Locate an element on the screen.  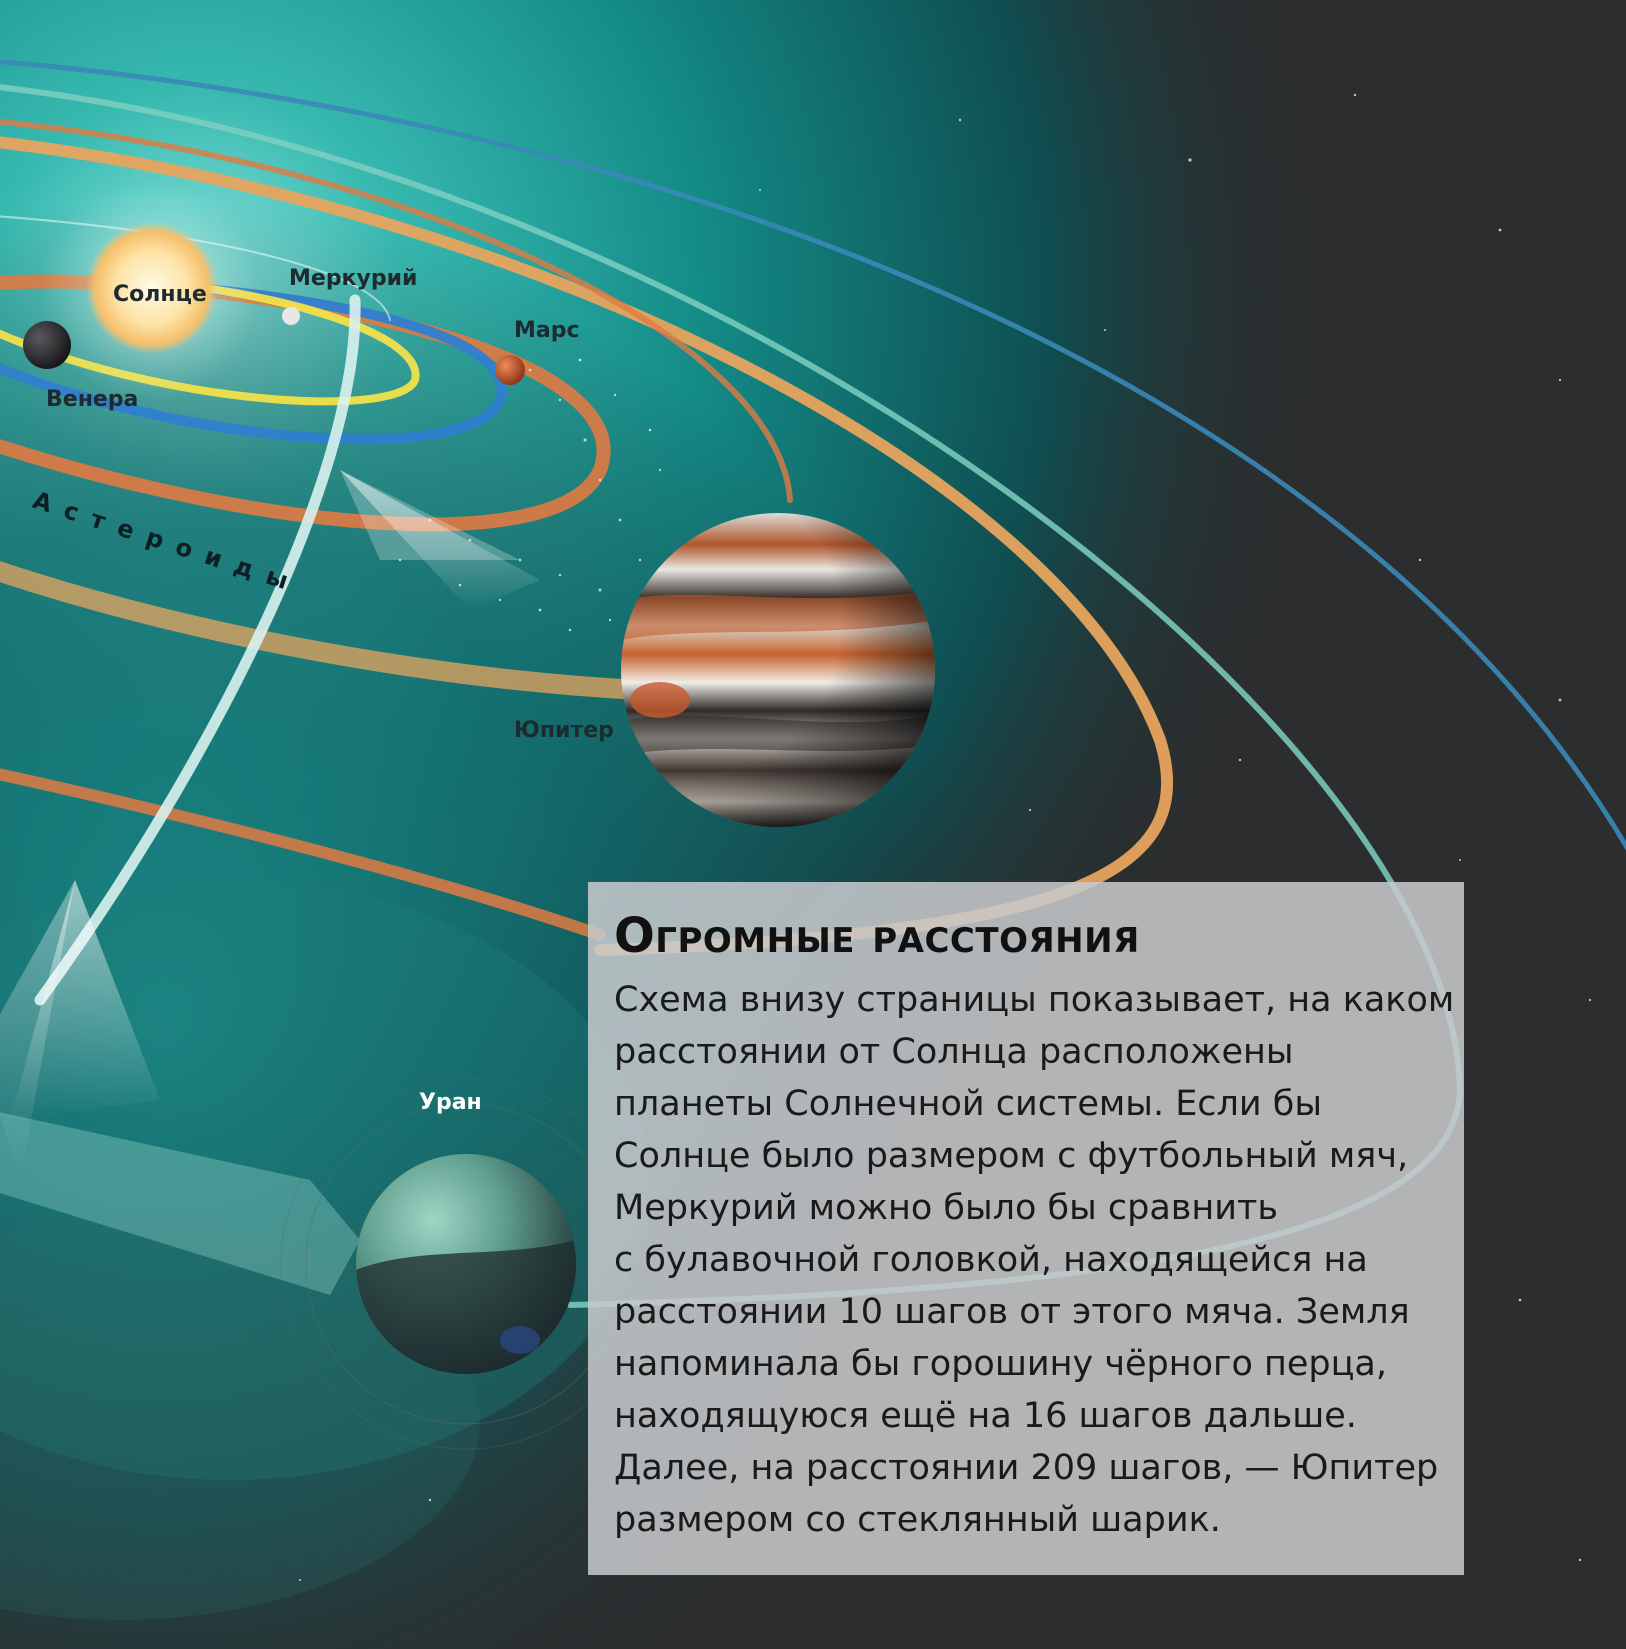
uranus is located at coordinates (466, 1264).